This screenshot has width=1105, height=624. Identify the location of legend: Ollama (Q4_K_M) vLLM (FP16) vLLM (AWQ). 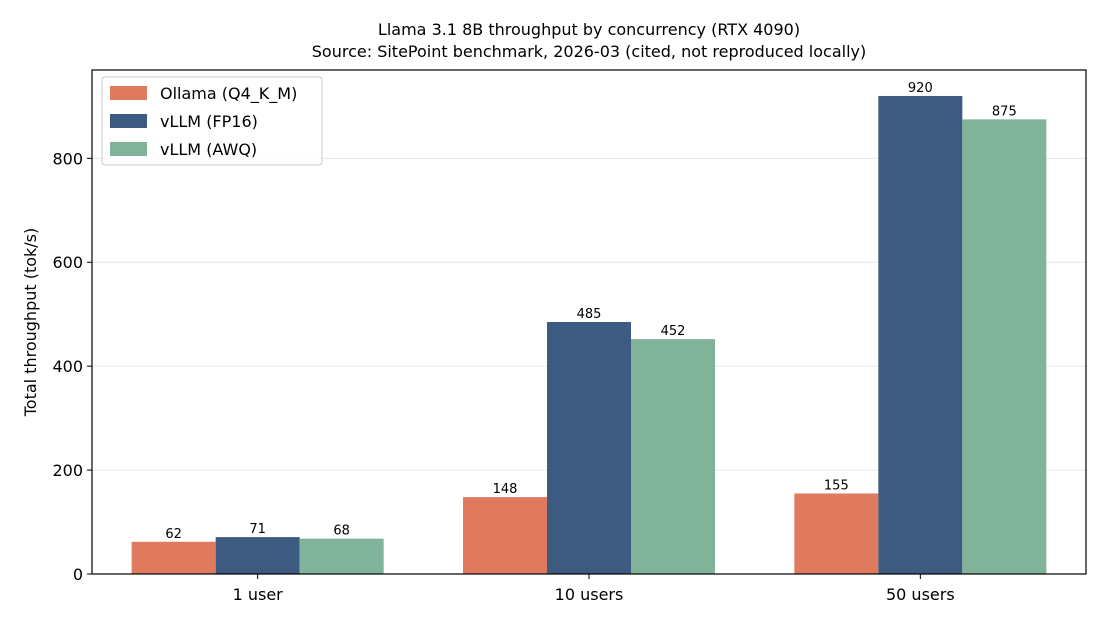
(212, 121).